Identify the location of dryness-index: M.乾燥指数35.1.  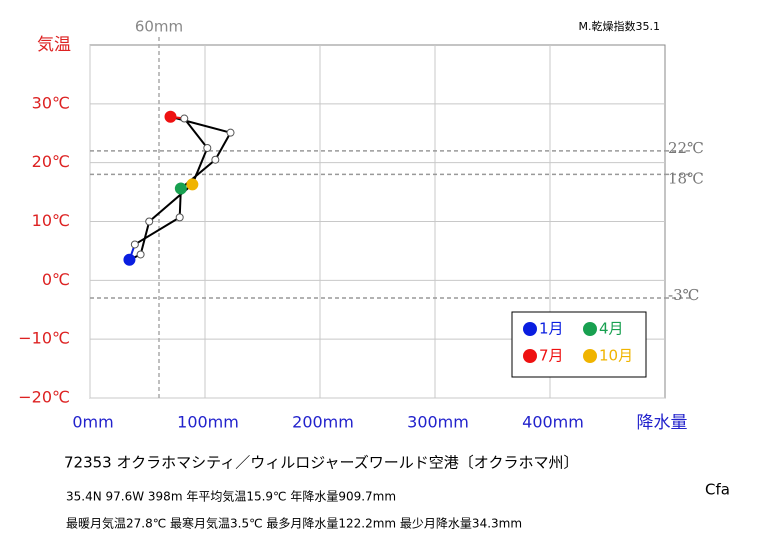
(619, 26).